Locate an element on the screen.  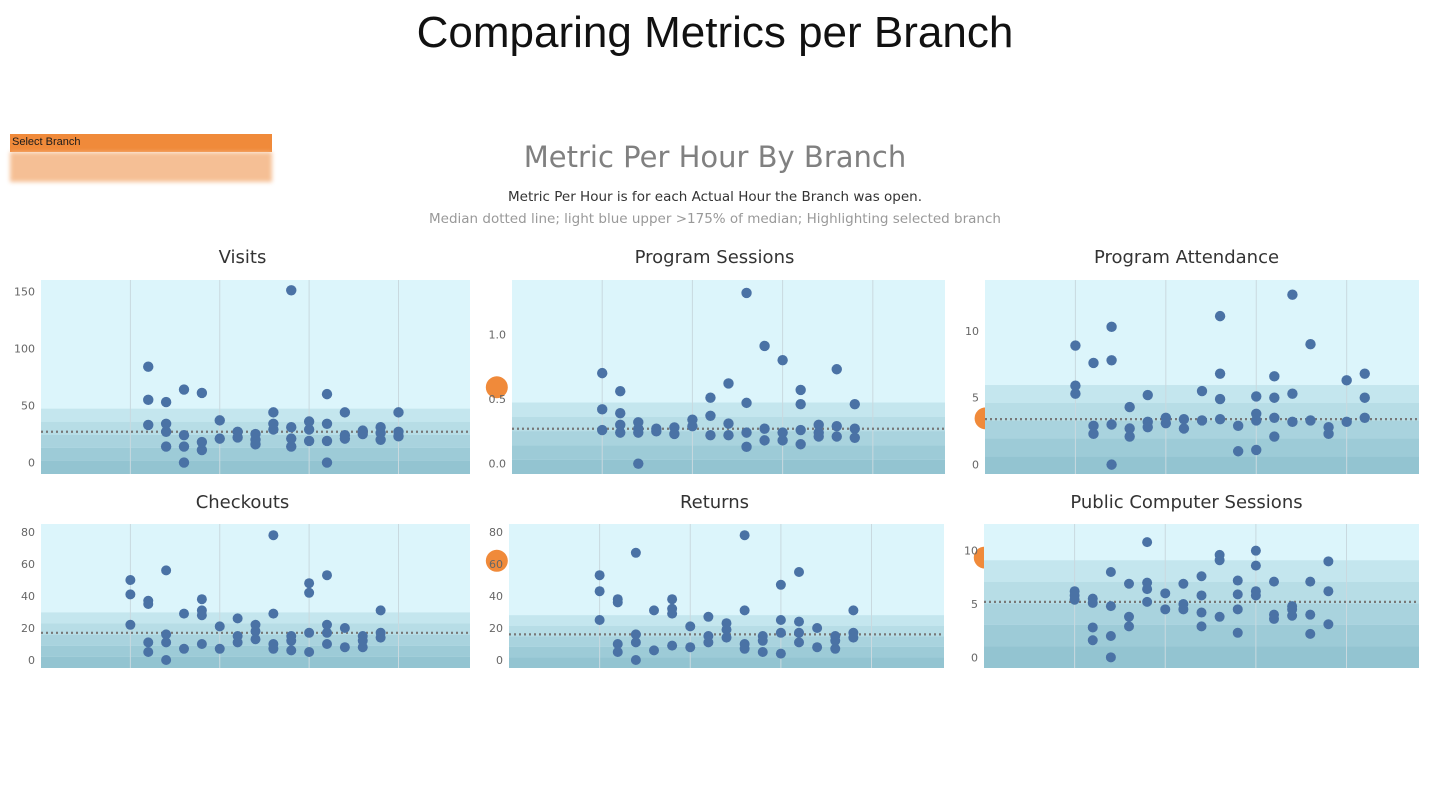
program-sessions-y-tick: 1.0 is located at coordinates (498, 334).